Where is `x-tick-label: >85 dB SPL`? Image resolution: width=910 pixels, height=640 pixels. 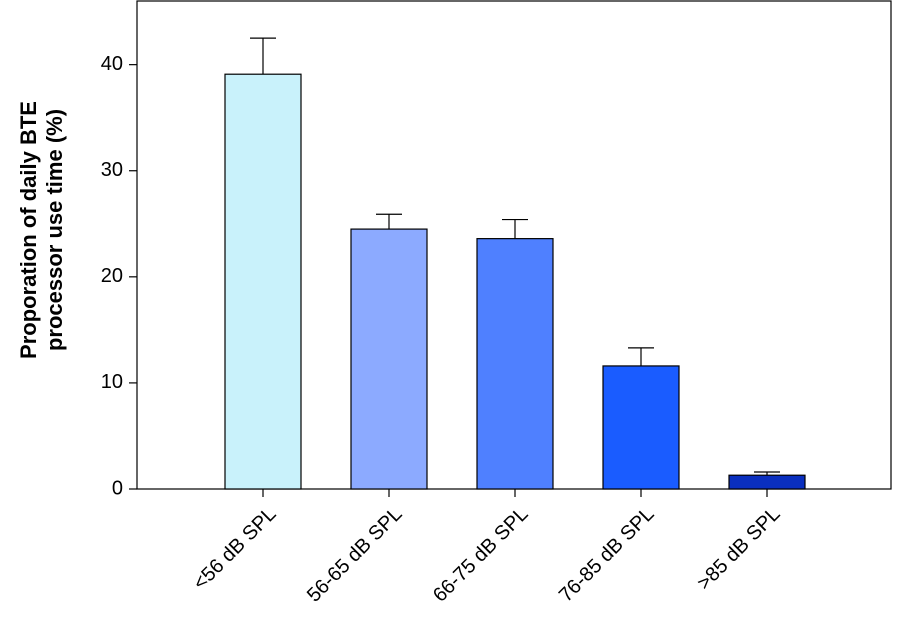 x-tick-label: >85 dB SPL is located at coordinates (738, 548).